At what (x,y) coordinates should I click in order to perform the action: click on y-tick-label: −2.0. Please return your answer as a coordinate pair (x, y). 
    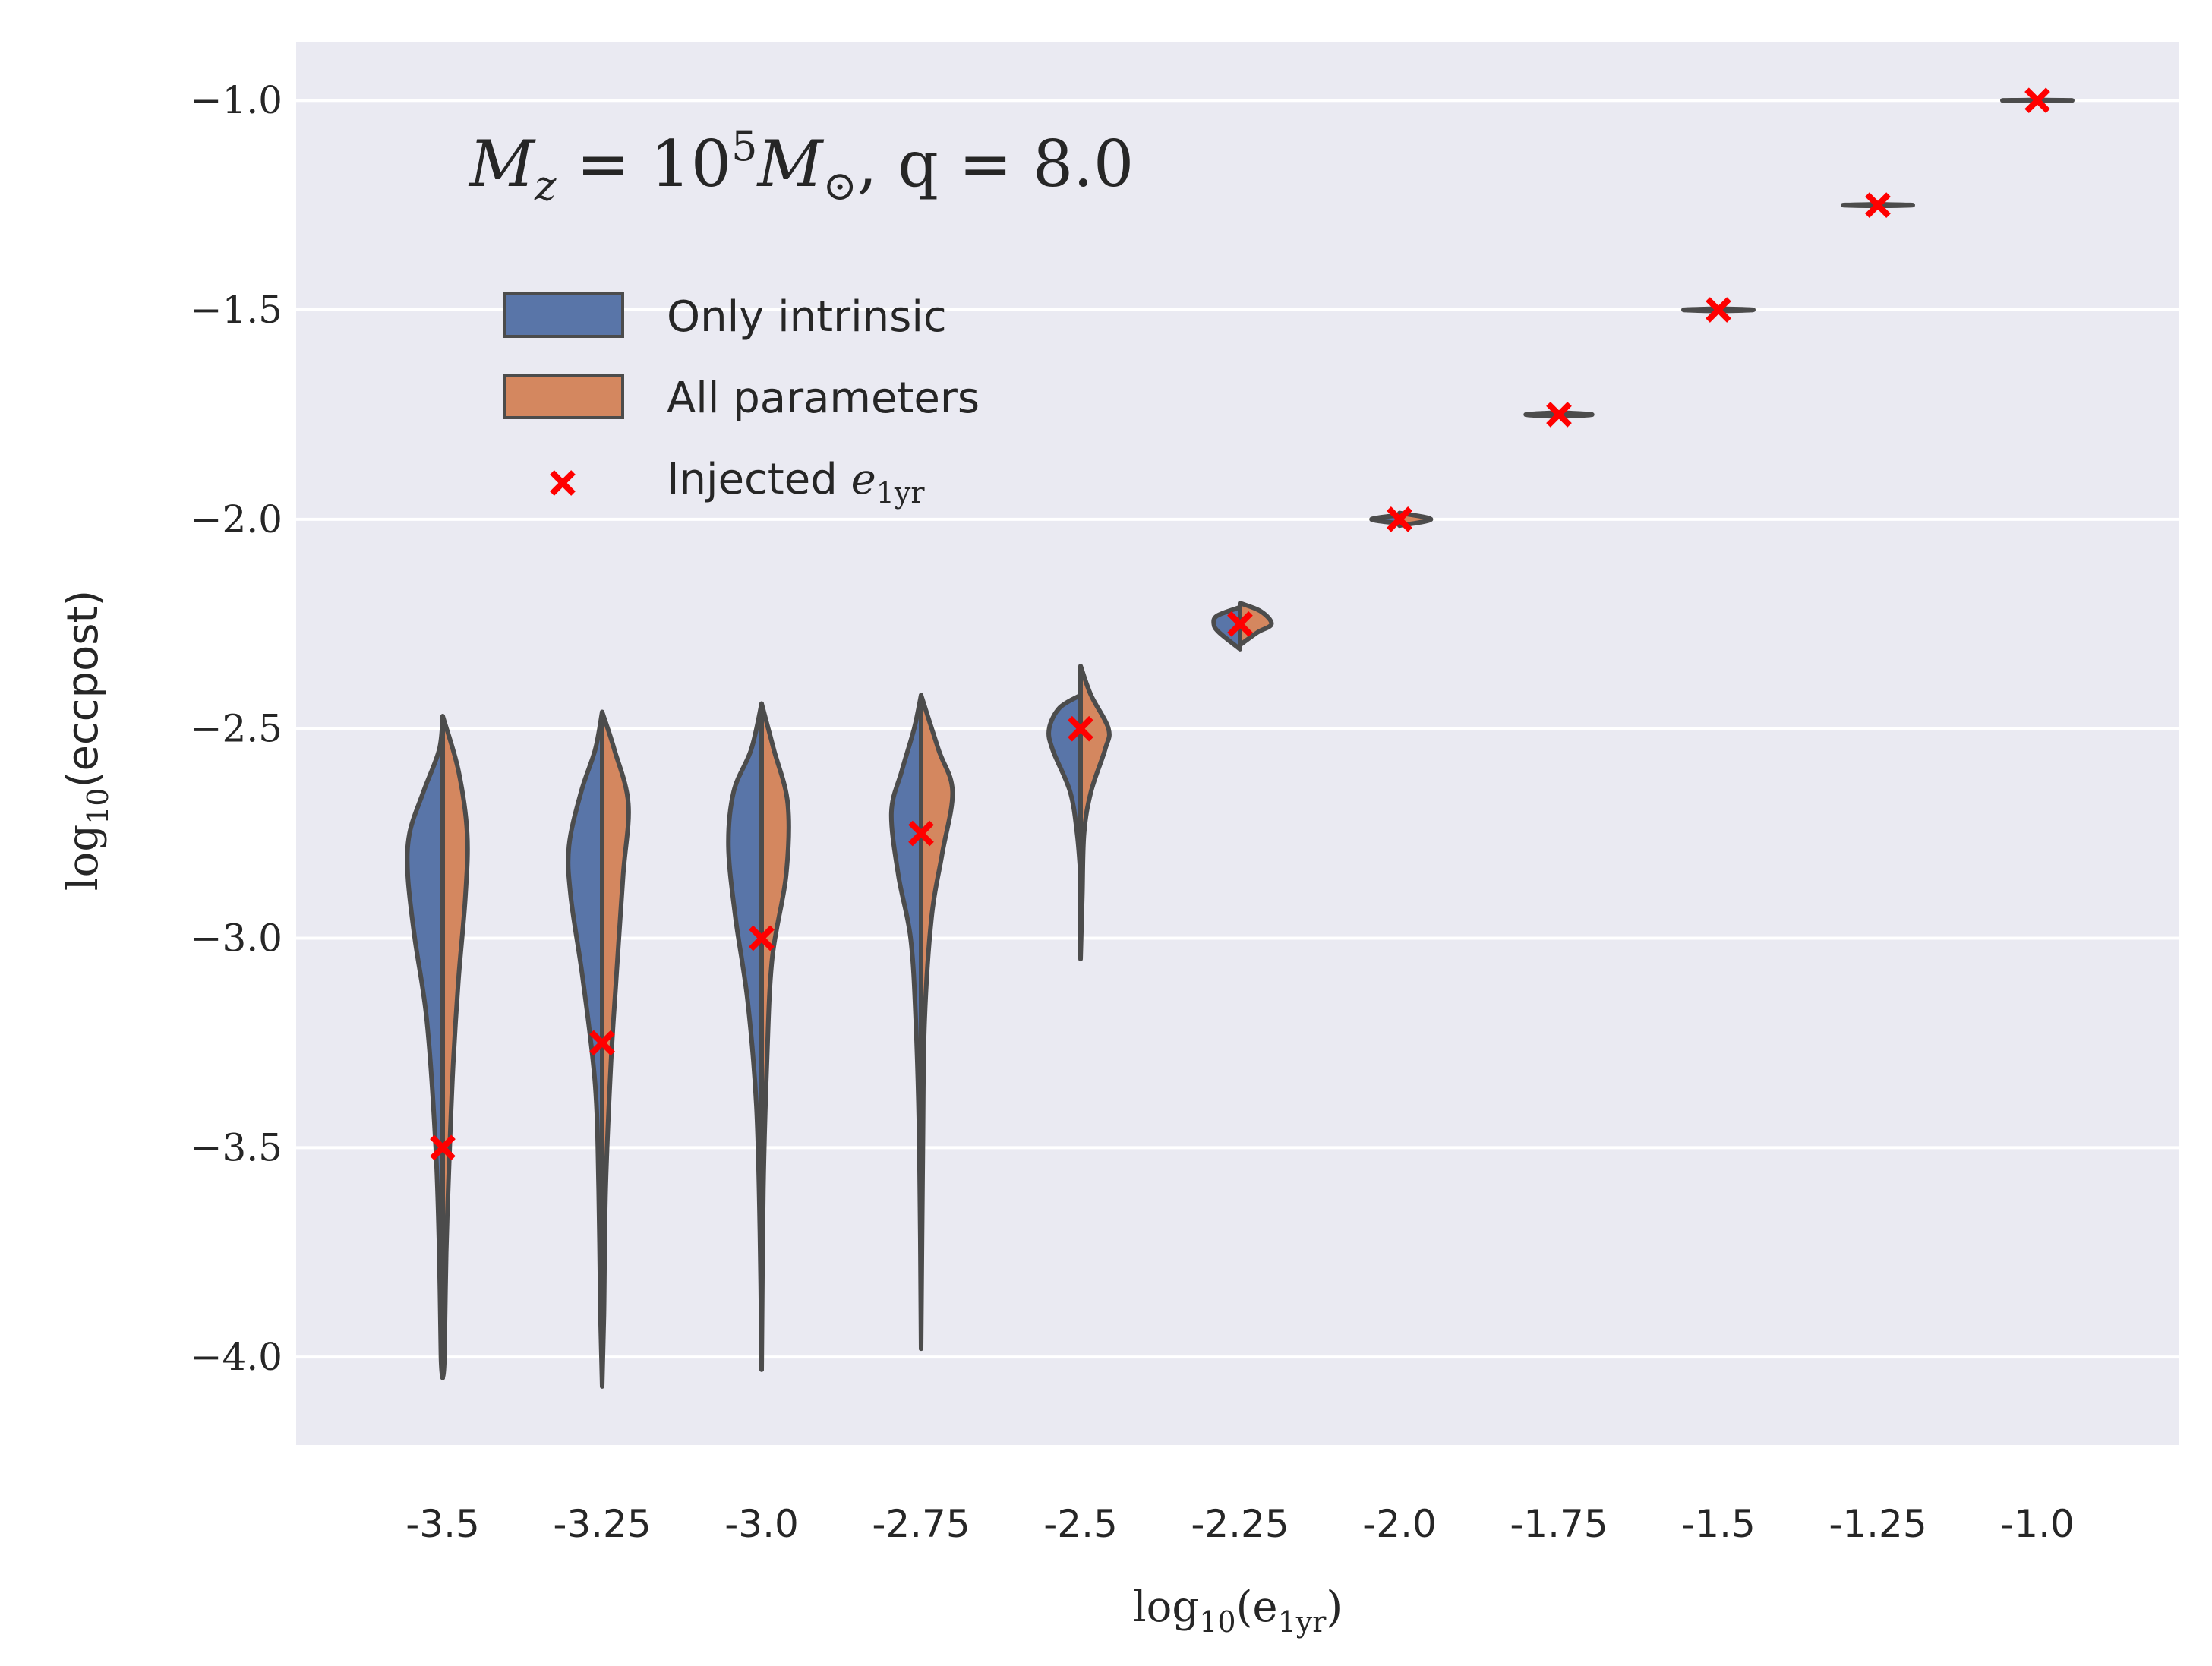
    Looking at the image, I should click on (236, 519).